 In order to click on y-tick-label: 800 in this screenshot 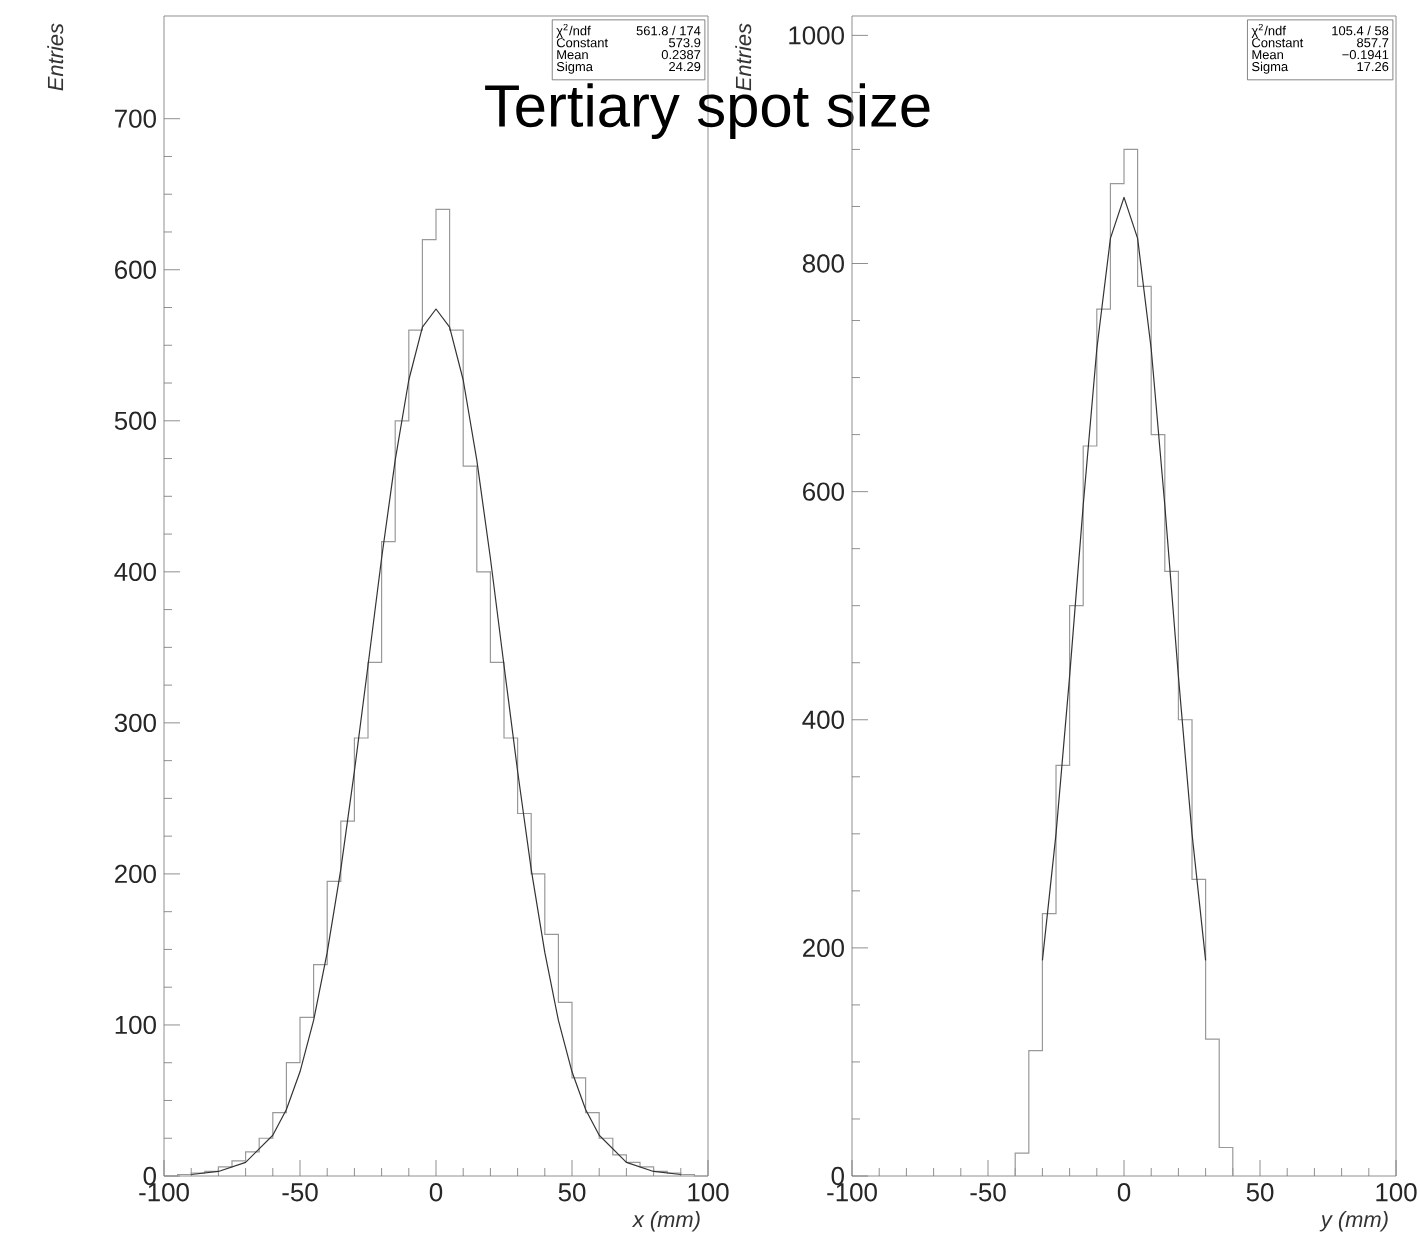, I will do `click(823, 263)`.